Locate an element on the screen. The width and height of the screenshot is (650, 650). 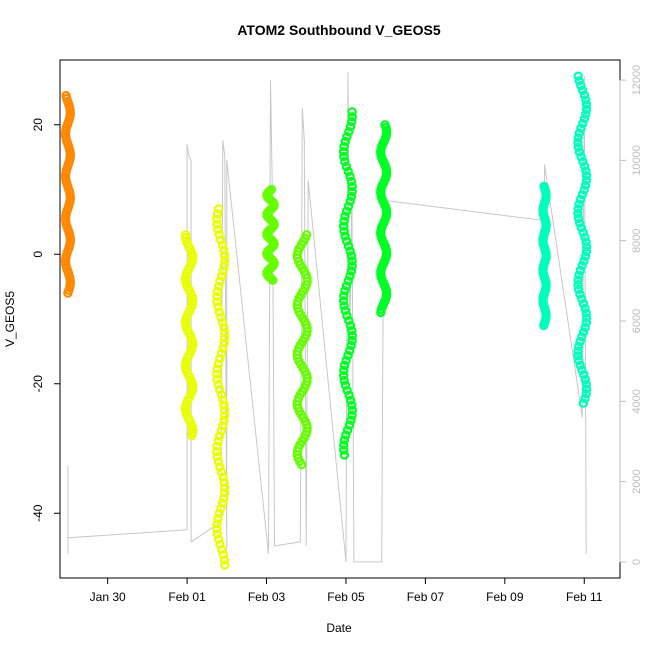
y2-tick-label: 0 is located at coordinates (637, 562).